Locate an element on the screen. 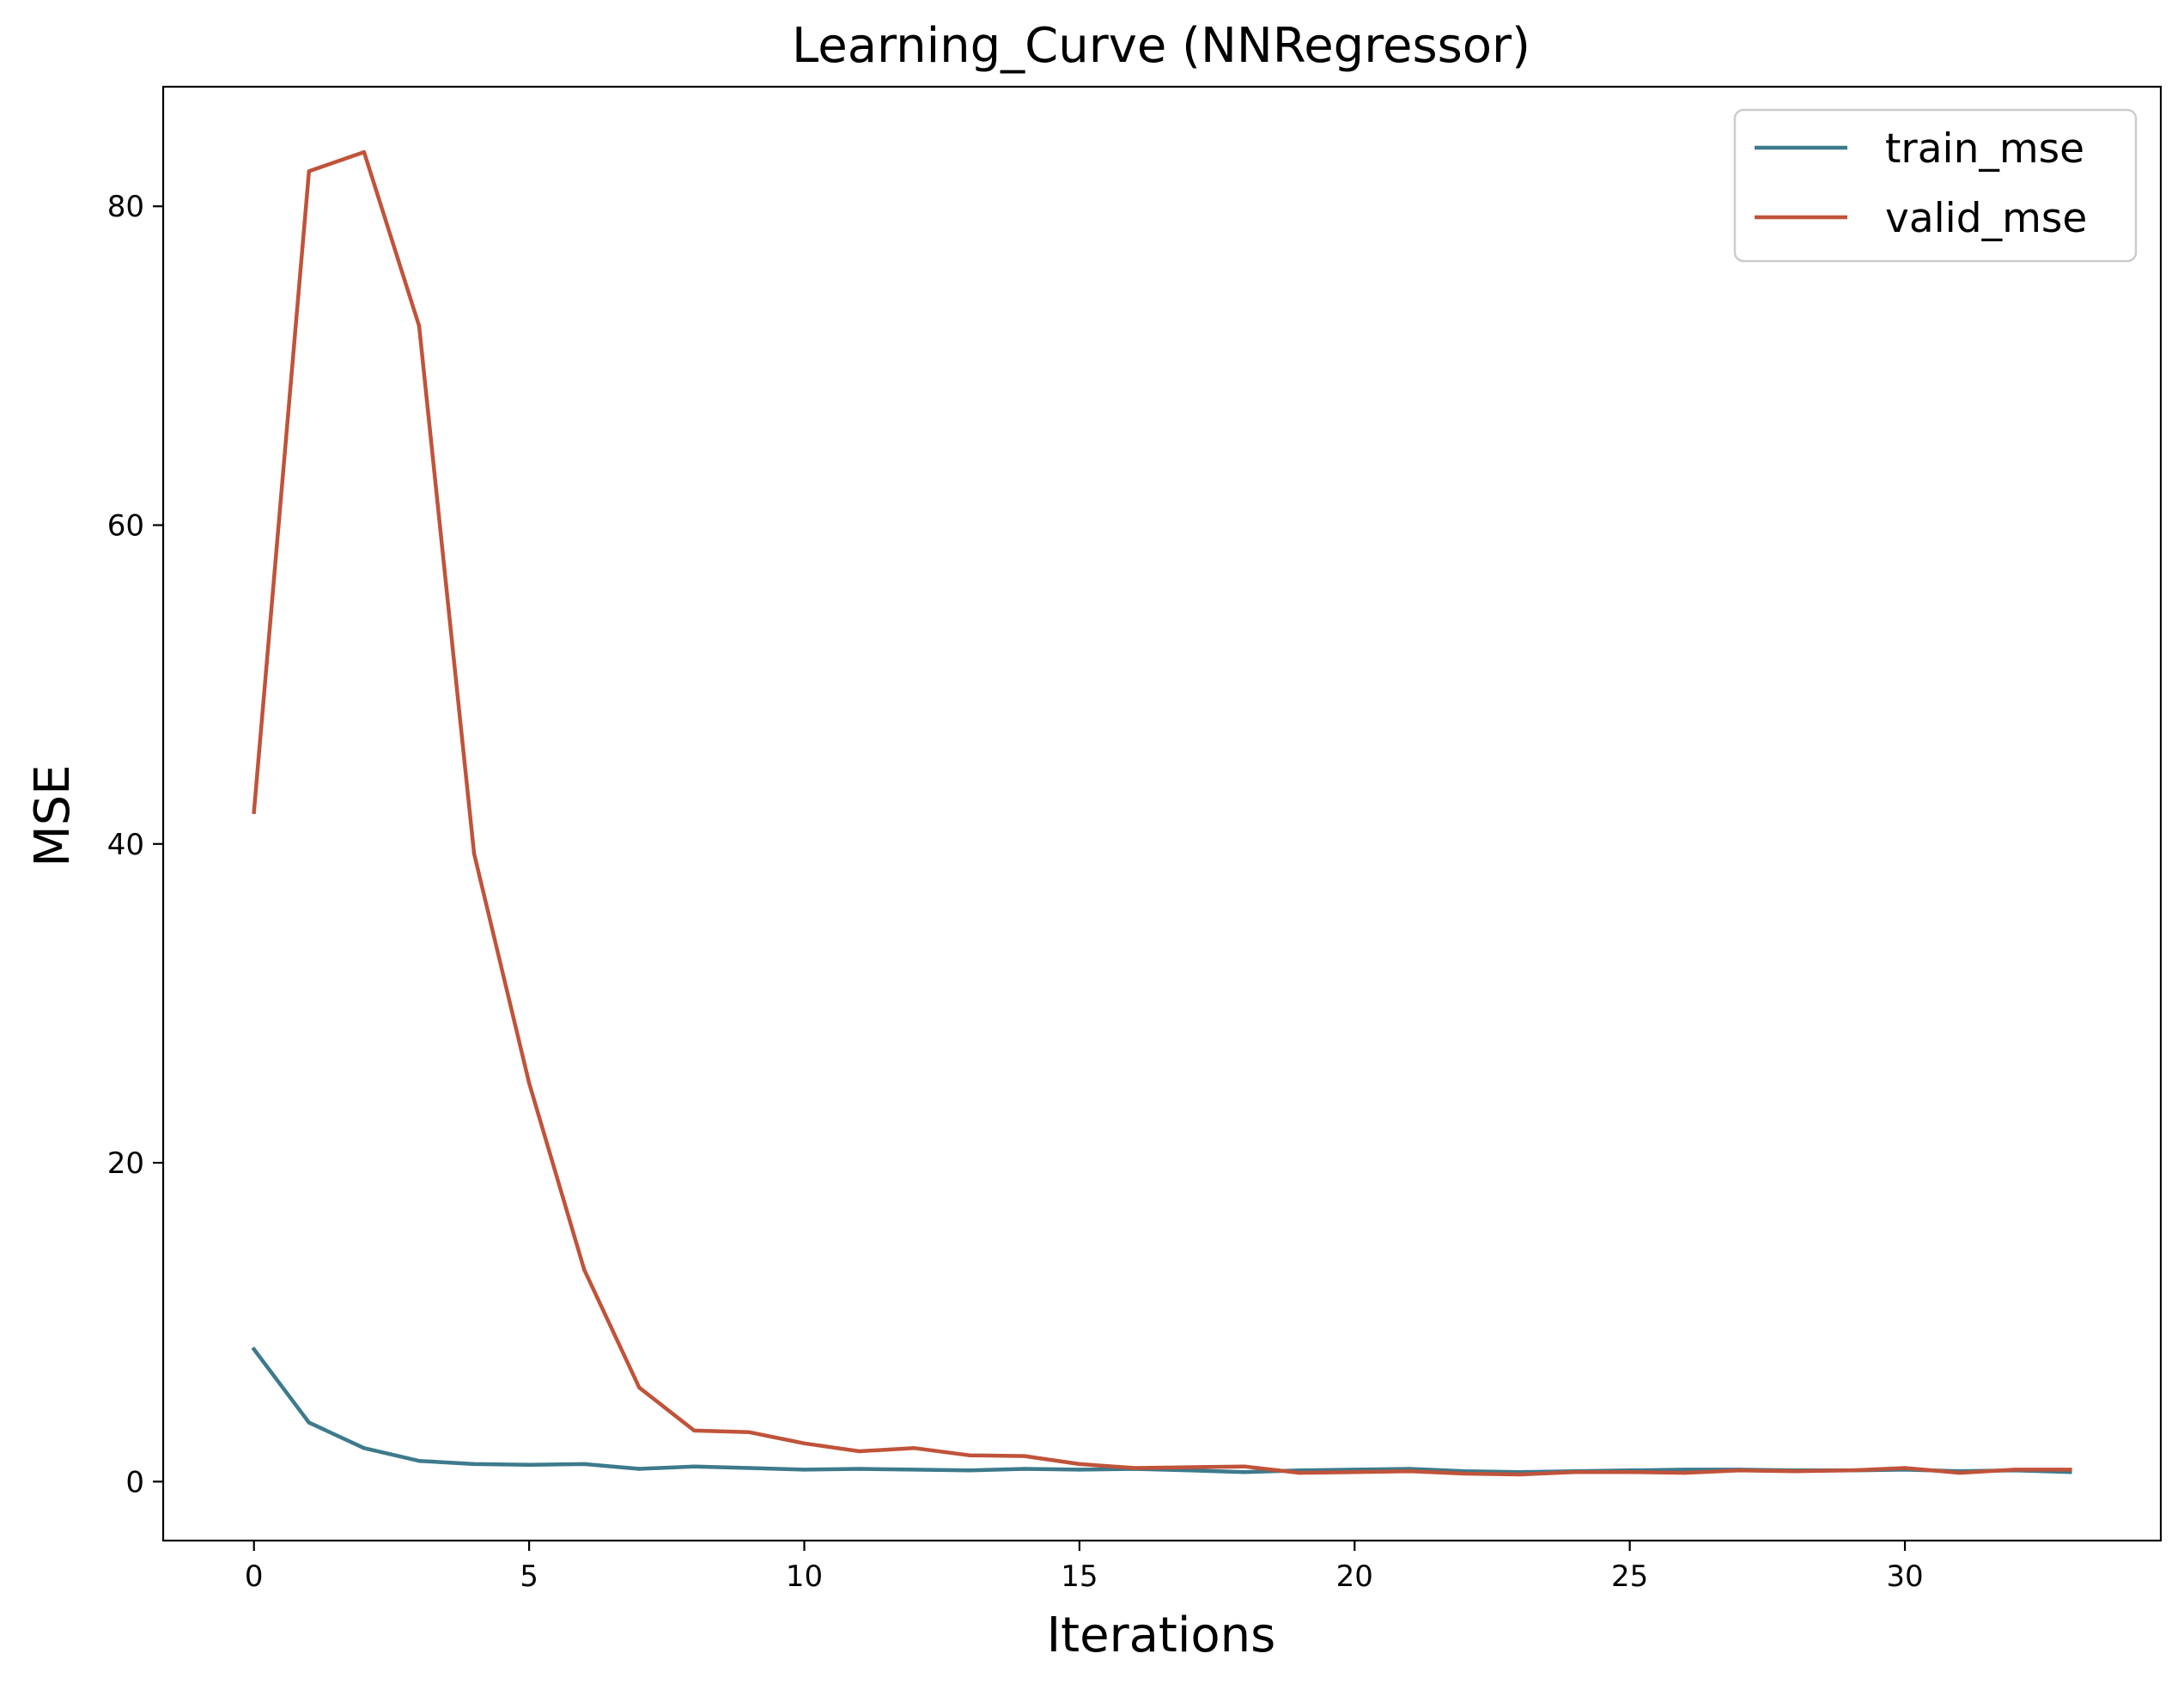  x-tick-label: 10 is located at coordinates (804, 1576).